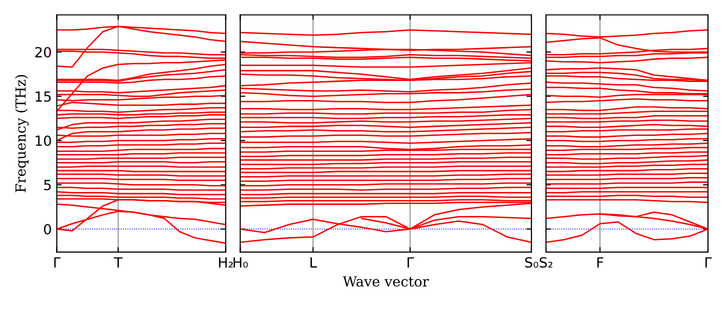 The width and height of the screenshot is (728, 310). What do you see at coordinates (22, 133) in the screenshot?
I see `y-axis-title: Frequency (THz)` at bounding box center [22, 133].